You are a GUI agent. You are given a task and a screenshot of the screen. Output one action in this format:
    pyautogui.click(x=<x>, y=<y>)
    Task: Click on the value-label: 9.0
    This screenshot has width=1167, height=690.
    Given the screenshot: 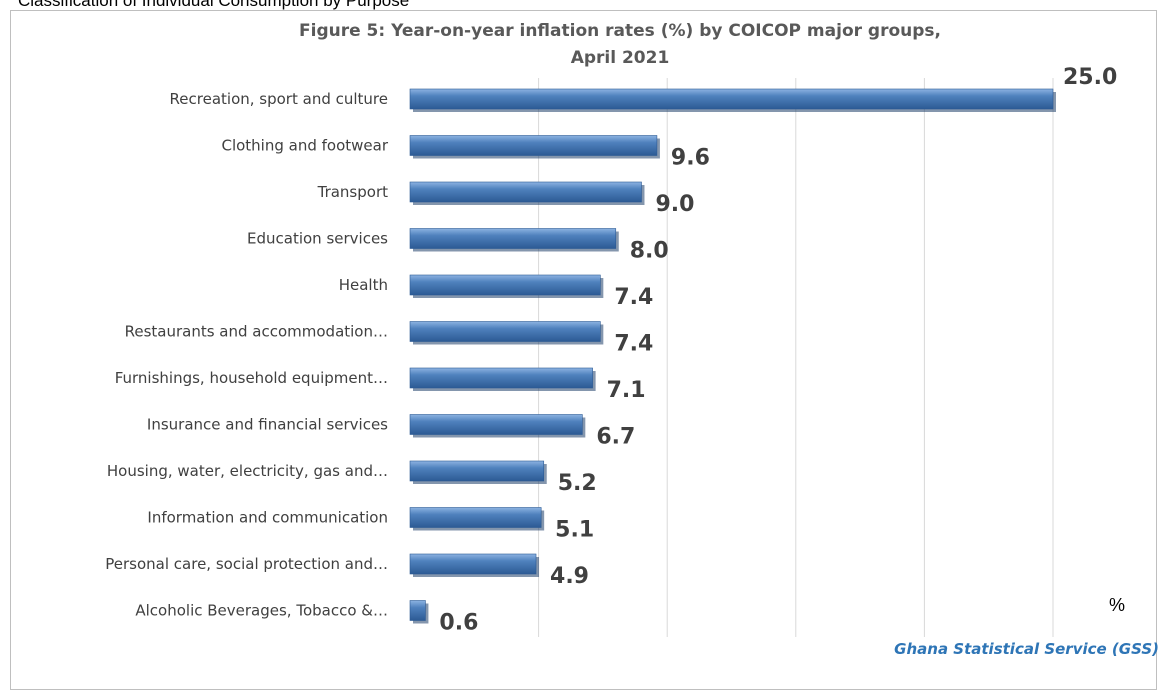 What is the action you would take?
    pyautogui.click(x=674, y=204)
    